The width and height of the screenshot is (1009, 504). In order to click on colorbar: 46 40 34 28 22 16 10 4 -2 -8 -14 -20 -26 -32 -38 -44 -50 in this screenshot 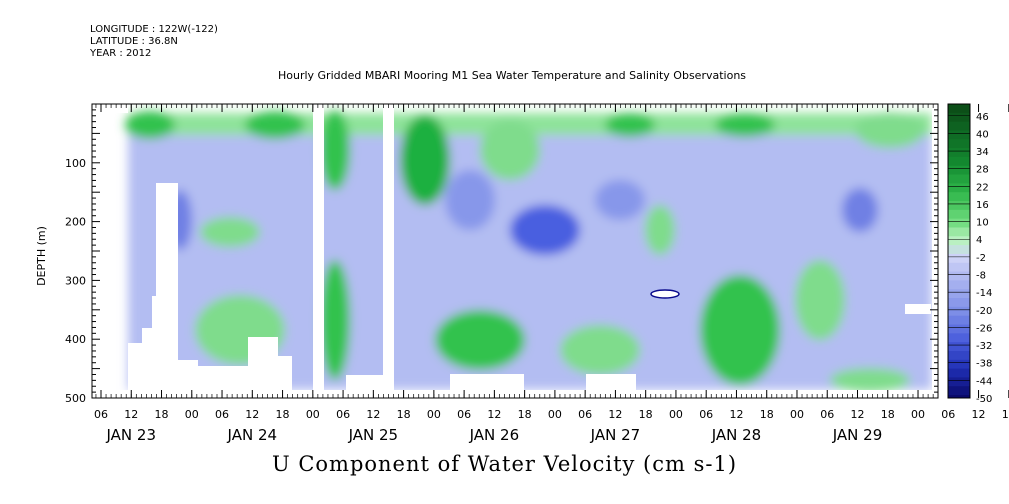, I will do `click(969, 254)`.